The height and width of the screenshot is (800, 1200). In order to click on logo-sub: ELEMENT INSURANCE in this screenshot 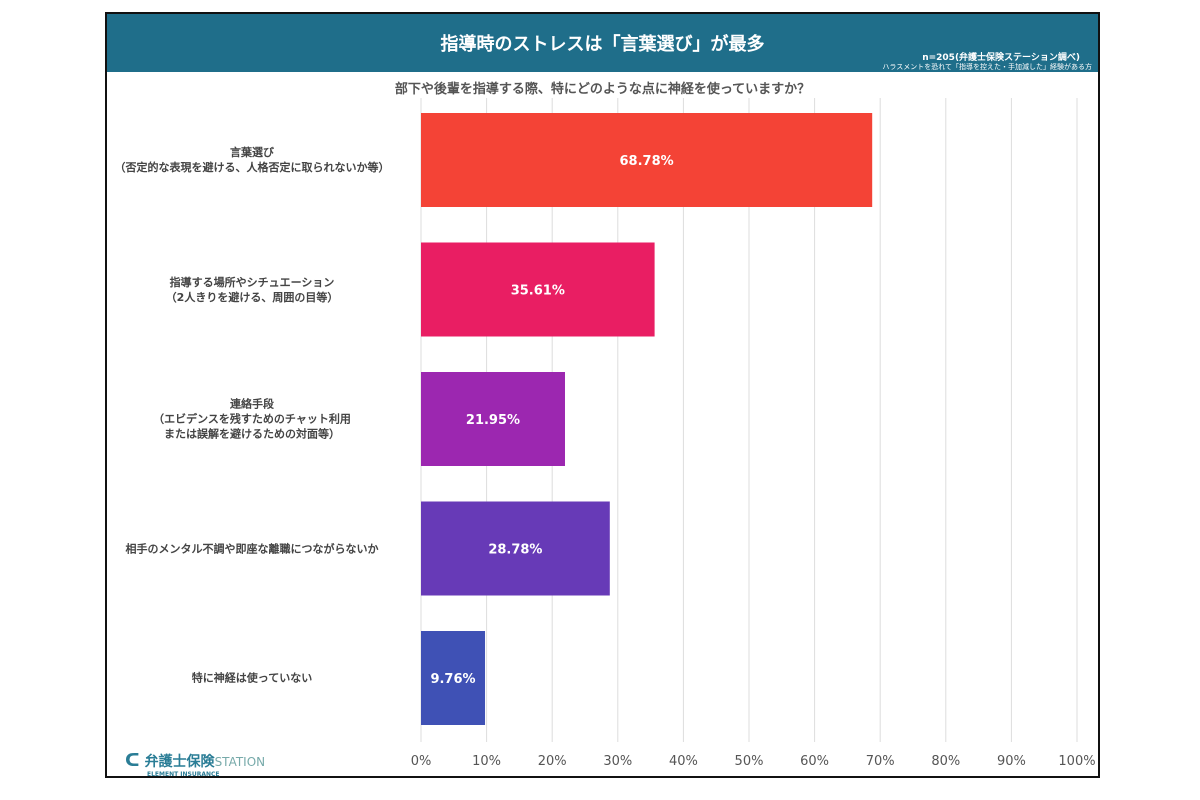, I will do `click(183, 774)`.